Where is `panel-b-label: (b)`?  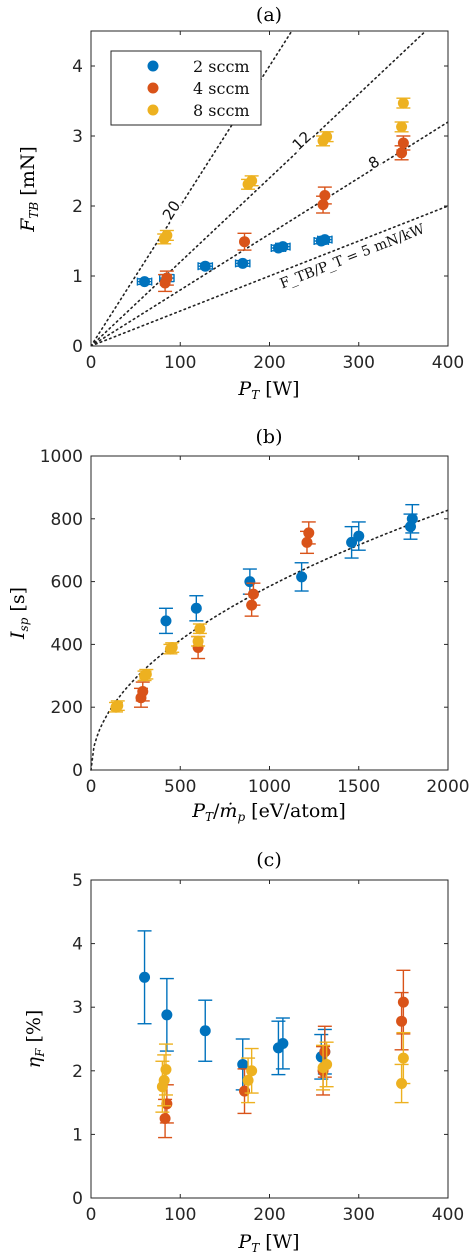 panel-b-label: (b) is located at coordinates (269, 437).